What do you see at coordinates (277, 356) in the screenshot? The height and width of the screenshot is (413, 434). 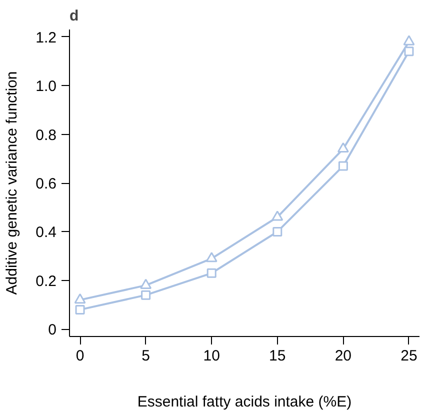 I see `x-tick-label: 15` at bounding box center [277, 356].